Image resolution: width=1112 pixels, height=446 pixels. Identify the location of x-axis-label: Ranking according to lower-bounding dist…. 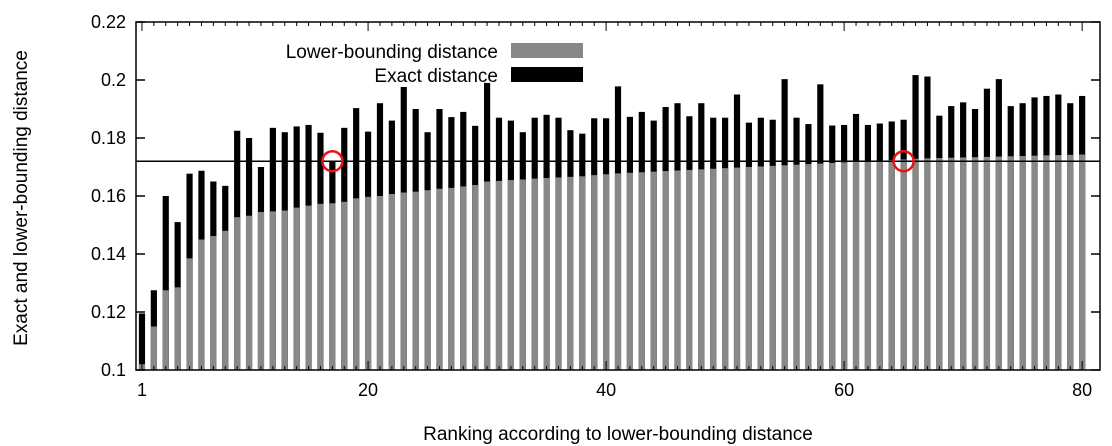
(618, 434).